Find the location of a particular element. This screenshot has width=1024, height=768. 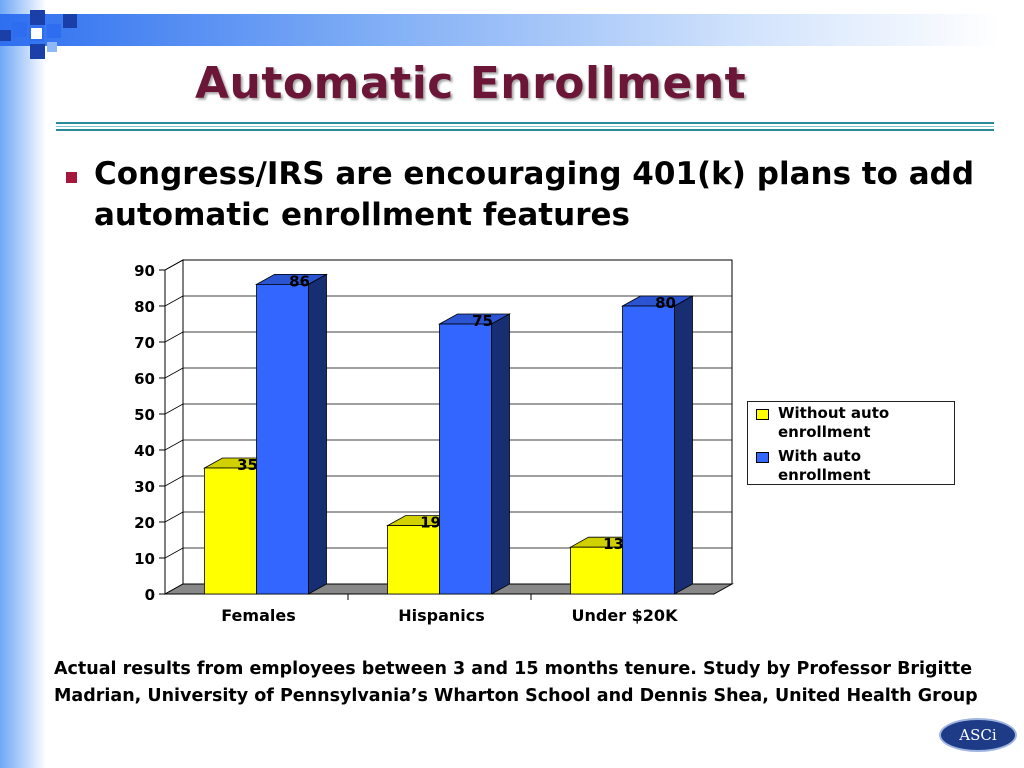

y-tick-label: 40 is located at coordinates (144, 451).